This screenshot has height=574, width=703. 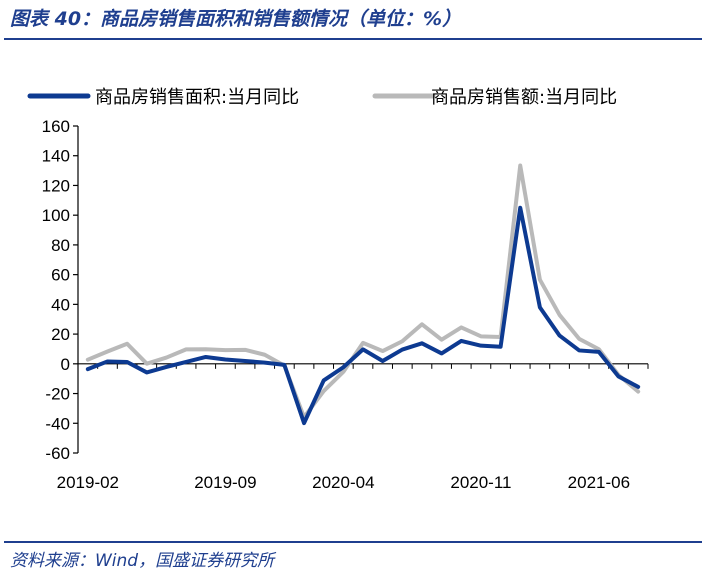 I want to click on y-tick-label: 140, so click(x=56, y=156).